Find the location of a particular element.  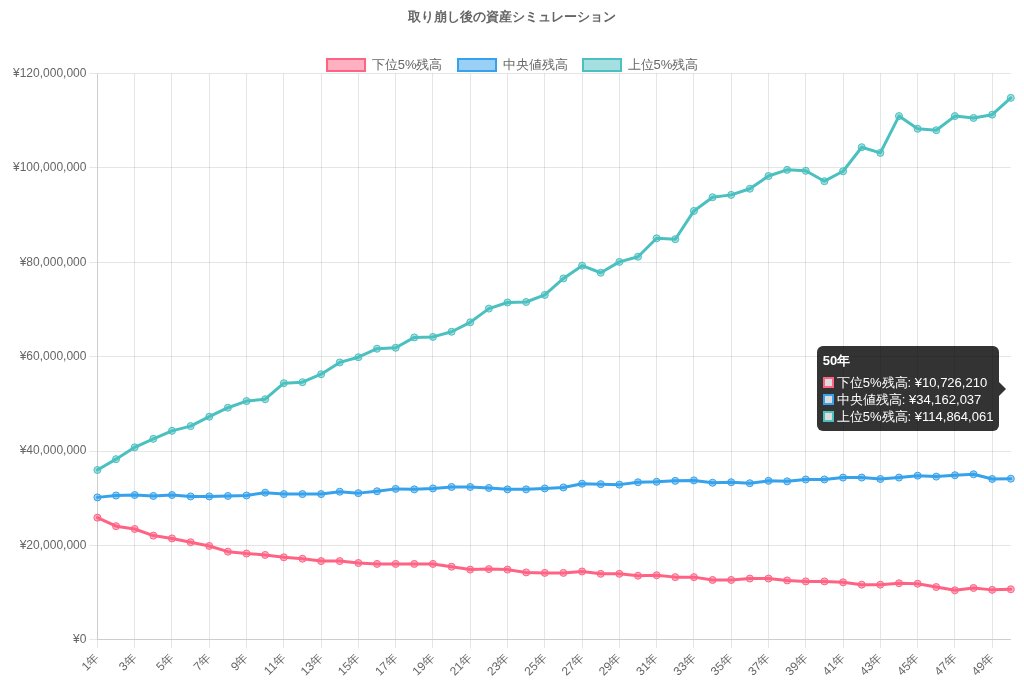

x-tick-label: 43年 is located at coordinates (870, 664).